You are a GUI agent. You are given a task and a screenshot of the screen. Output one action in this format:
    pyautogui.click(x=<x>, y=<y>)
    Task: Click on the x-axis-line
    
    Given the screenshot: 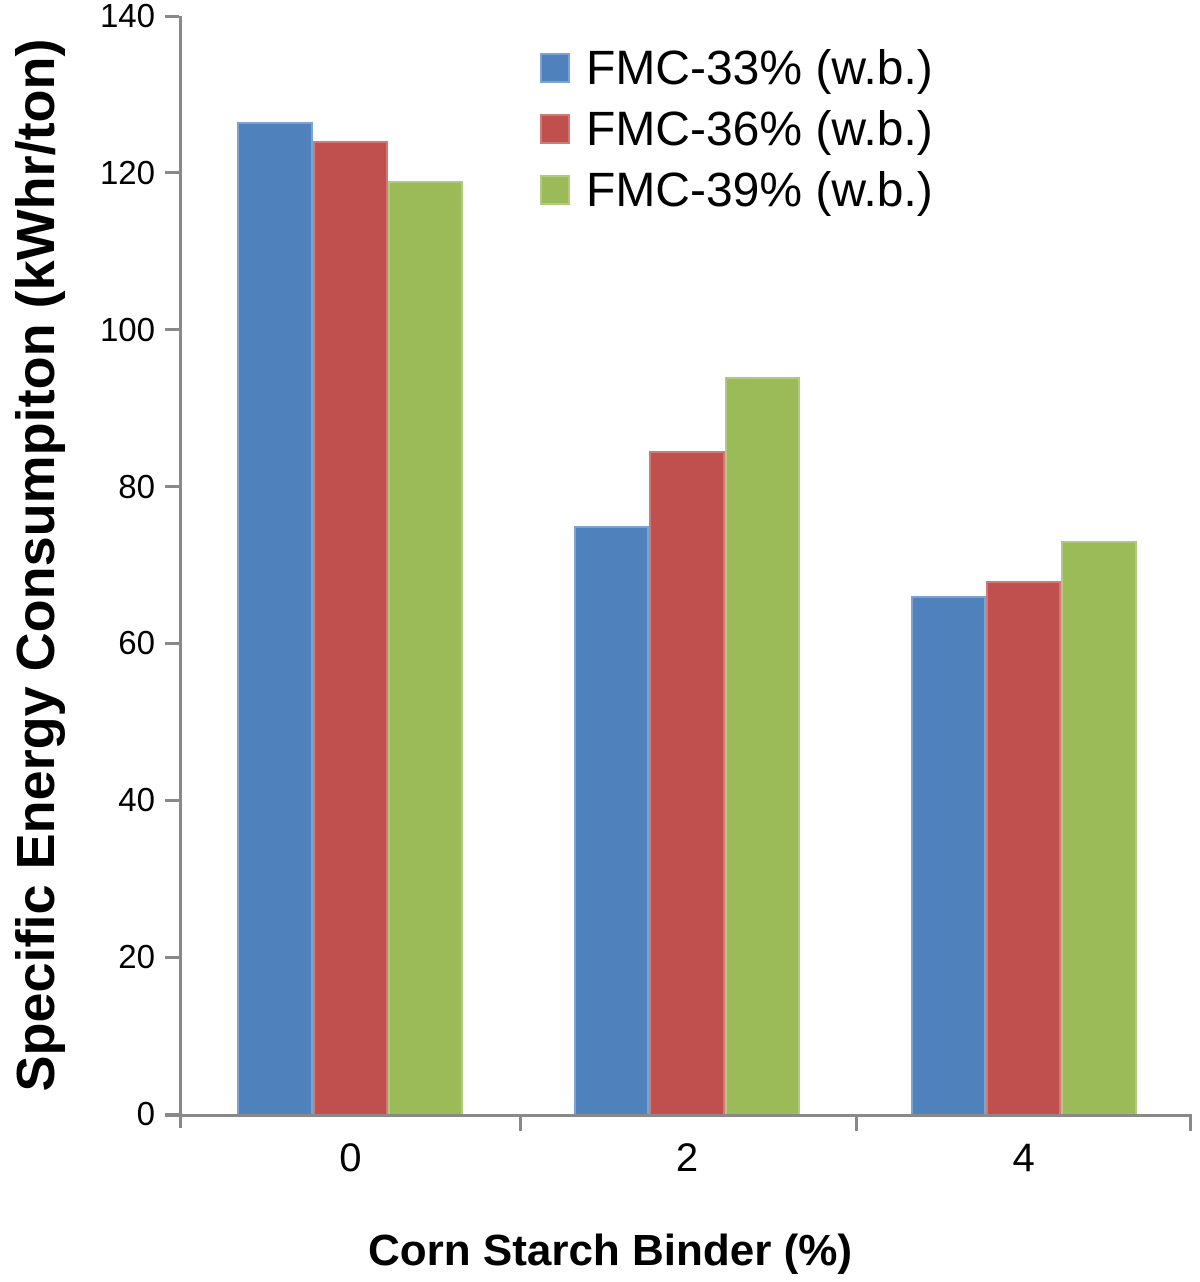 What is the action you would take?
    pyautogui.click(x=678, y=1115)
    